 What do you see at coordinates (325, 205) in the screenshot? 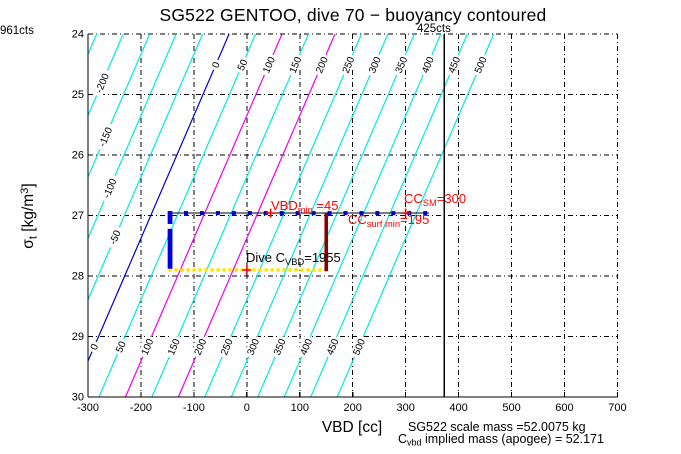
I see `vbd-min-value: =45` at bounding box center [325, 205].